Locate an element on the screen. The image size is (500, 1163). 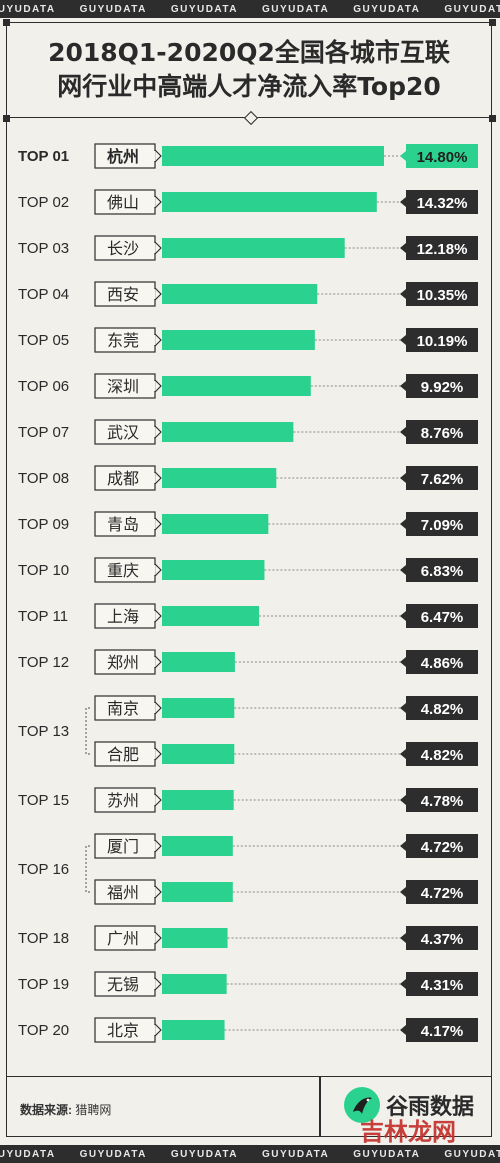
value-label: 14.80% is located at coordinates (442, 157).